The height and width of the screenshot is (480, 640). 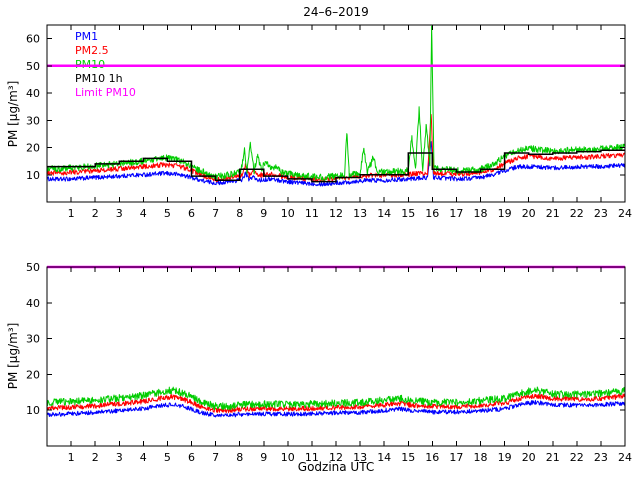 What do you see at coordinates (336, 408) in the screenshot?
I see `series-pm1` at bounding box center [336, 408].